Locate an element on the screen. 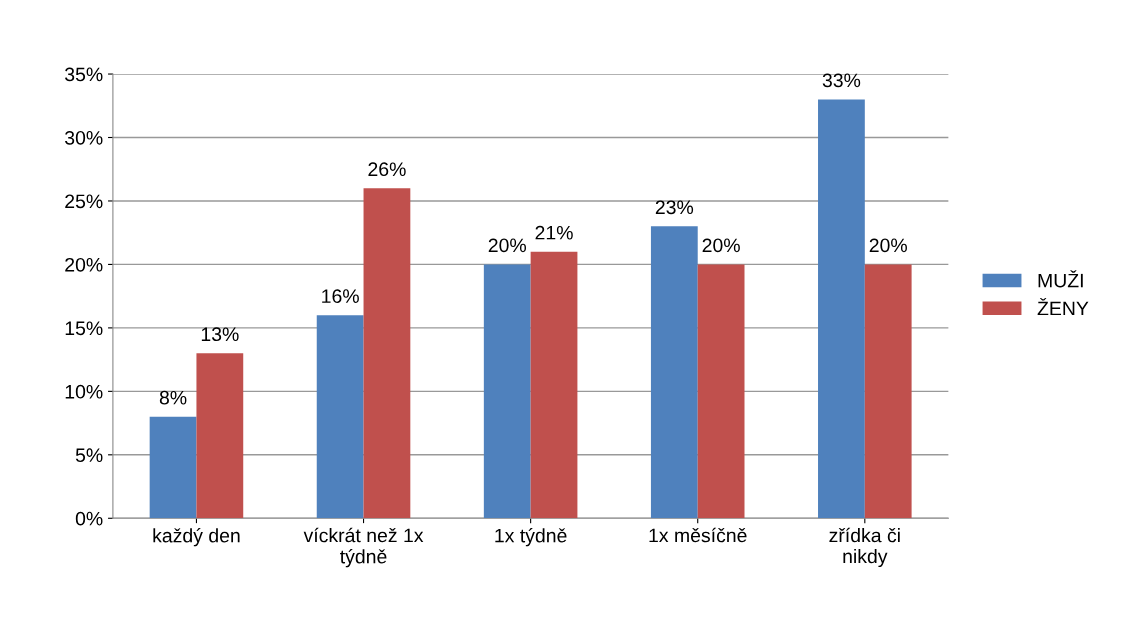 This screenshot has width=1129, height=617. y-tick-label: 0% is located at coordinates (89, 518).